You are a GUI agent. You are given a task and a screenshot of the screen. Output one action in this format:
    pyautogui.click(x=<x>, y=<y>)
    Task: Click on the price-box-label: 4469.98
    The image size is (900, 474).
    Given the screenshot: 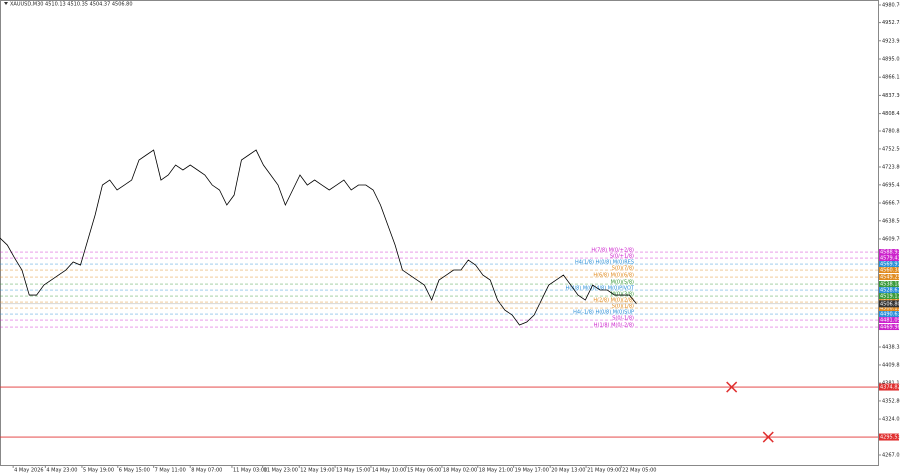 What is the action you would take?
    pyautogui.click(x=890, y=328)
    